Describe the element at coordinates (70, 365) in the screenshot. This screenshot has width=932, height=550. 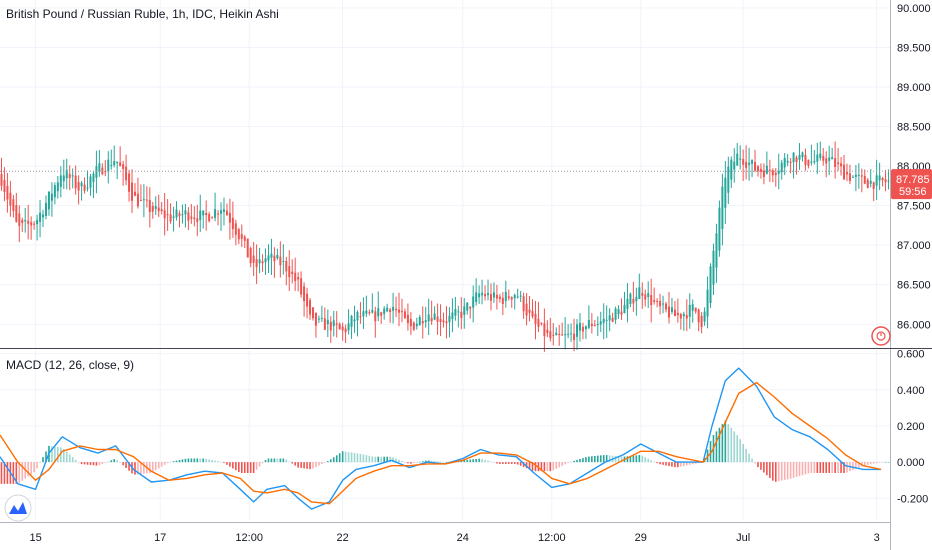
I see `macd-legend: MACD (12, 26, close, 9)` at that location.